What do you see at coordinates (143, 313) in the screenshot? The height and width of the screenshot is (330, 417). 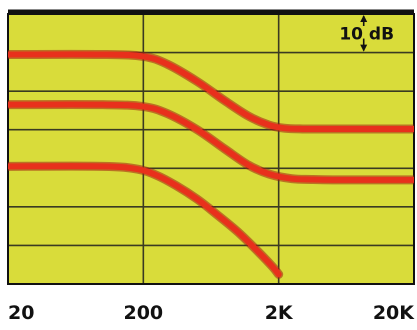 I see `x-tick-label: 200` at bounding box center [143, 313].